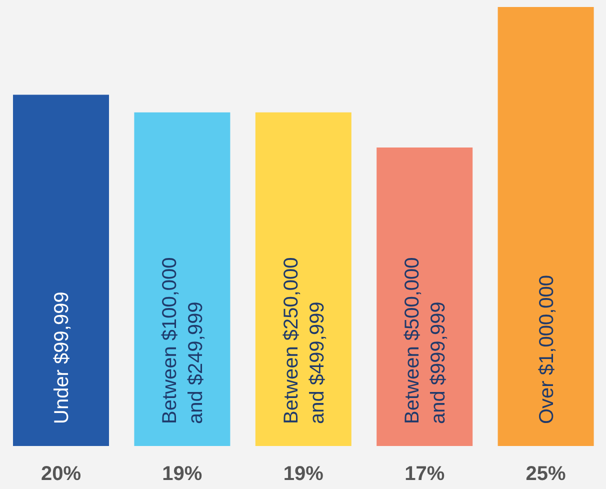 This screenshot has width=606, height=489. I want to click on data-label: 20%, so click(61, 474).